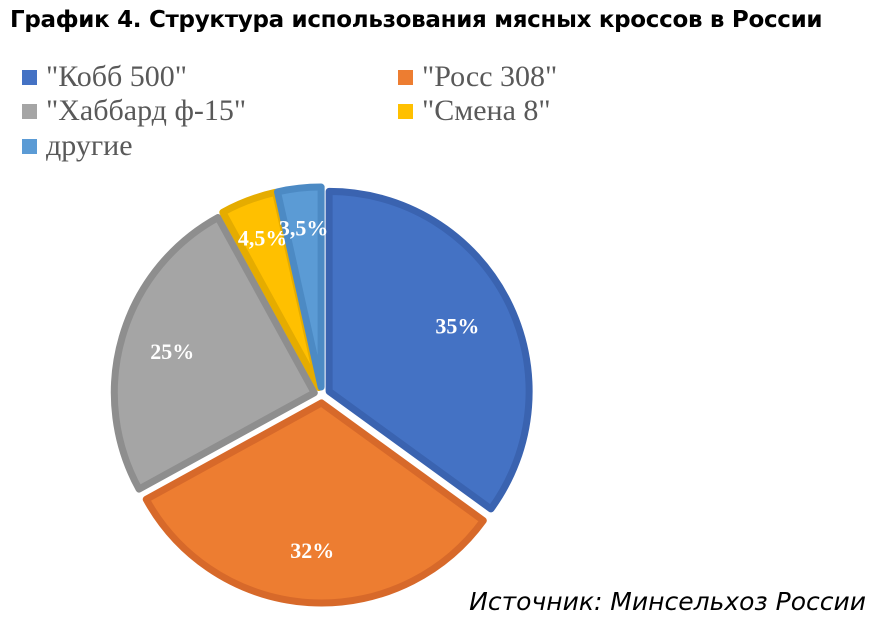 Image resolution: width=880 pixels, height=628 pixels. What do you see at coordinates (486, 110) in the screenshot?
I see `legend-label-smena8: "Смена 8"` at bounding box center [486, 110].